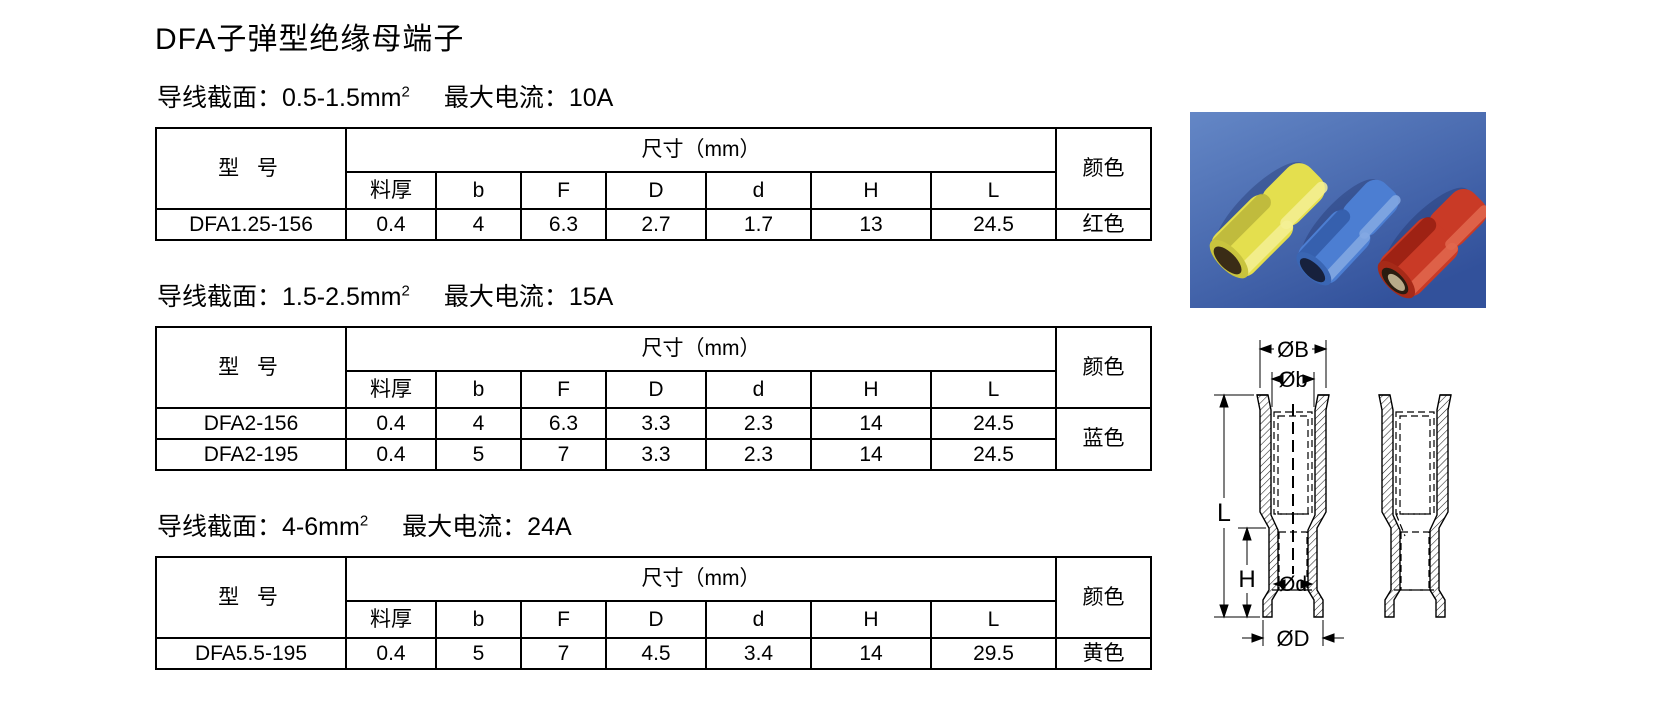 The image size is (1654, 714). What do you see at coordinates (656, 295) in the screenshot?
I see `section-2-subtitle: 导线截面：1.5-2.5mm2 最大电流：15A` at bounding box center [656, 295].